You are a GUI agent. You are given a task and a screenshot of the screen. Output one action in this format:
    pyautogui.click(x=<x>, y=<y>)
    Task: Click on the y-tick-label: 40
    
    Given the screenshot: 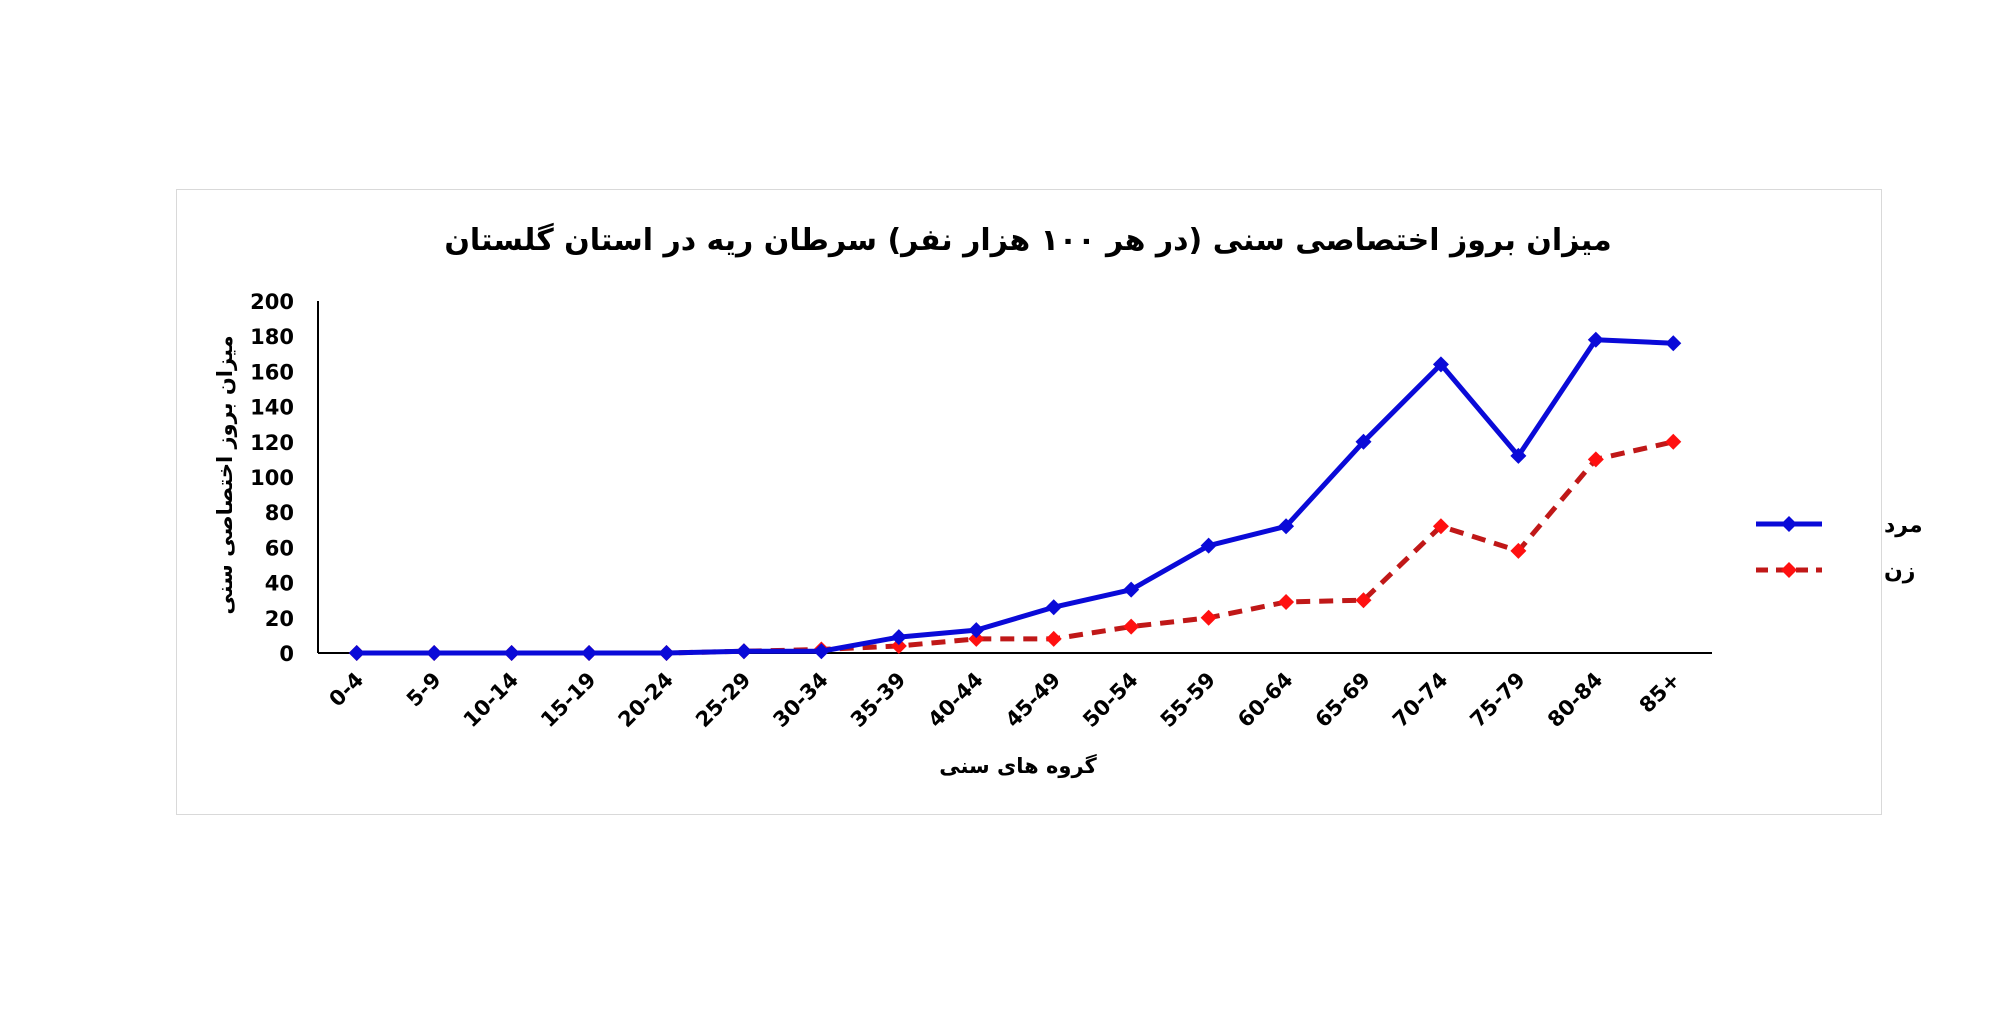 What is the action you would take?
    pyautogui.click(x=279, y=584)
    